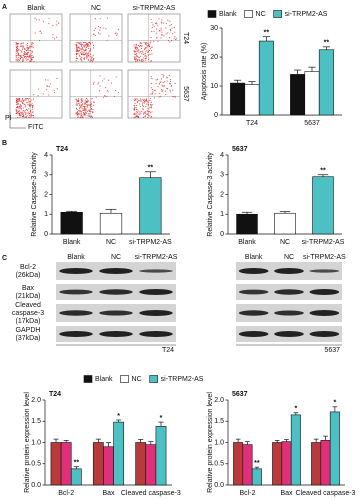 The width and height of the screenshot is (361, 500). What do you see at coordinates (36, 127) in the screenshot?
I see `axis-label: FITC` at bounding box center [36, 127].